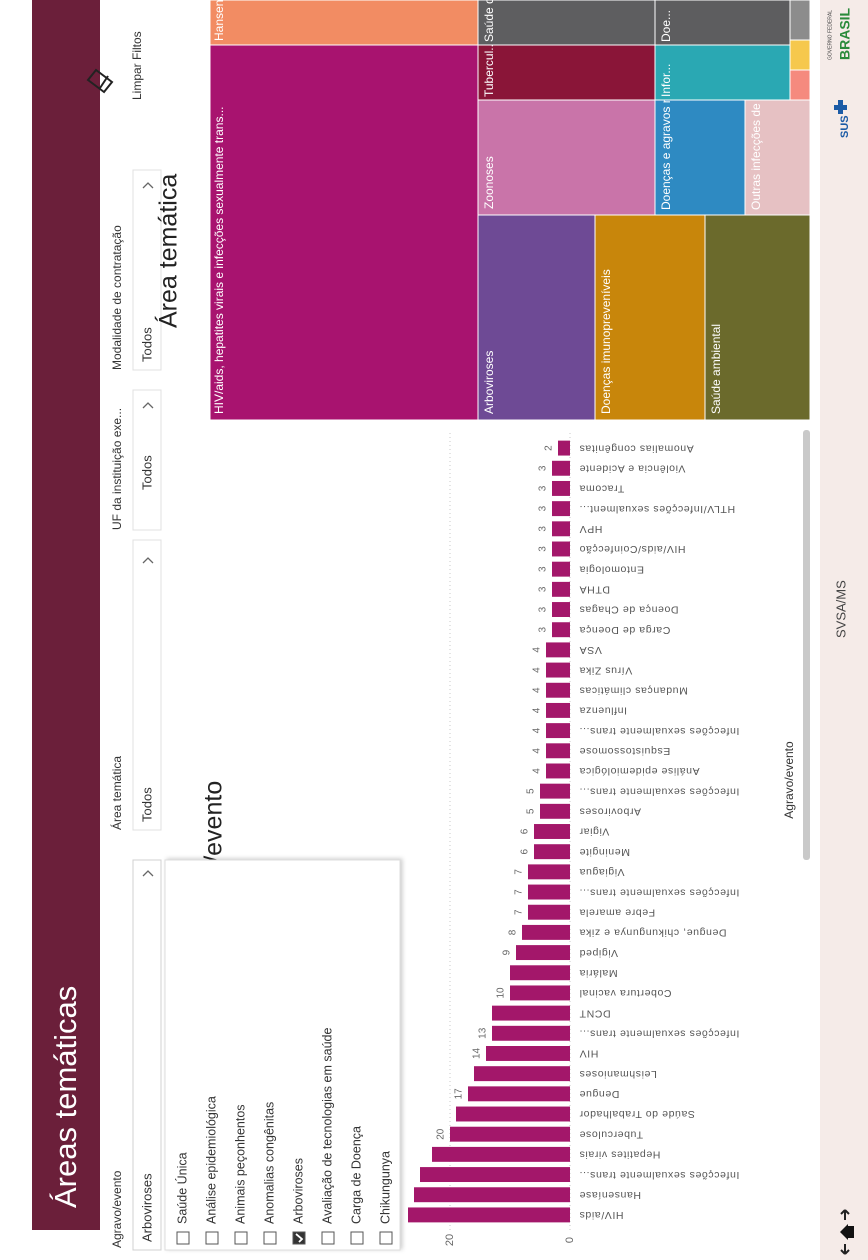 The width and height of the screenshot is (868, 1260). Describe the element at coordinates (830, 35) in the screenshot. I see `gov-label: GOVERNO FEDERAL` at that location.